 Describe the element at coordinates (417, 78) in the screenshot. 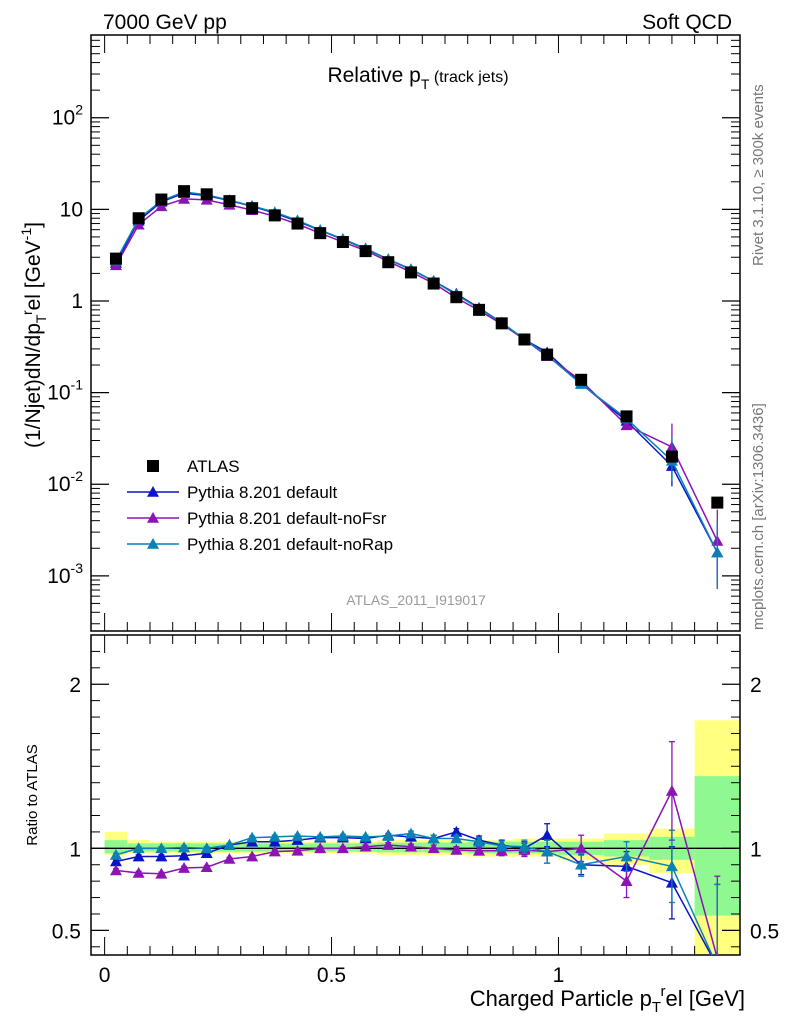

I see `plot-title: Relative pT (track jets)` at that location.